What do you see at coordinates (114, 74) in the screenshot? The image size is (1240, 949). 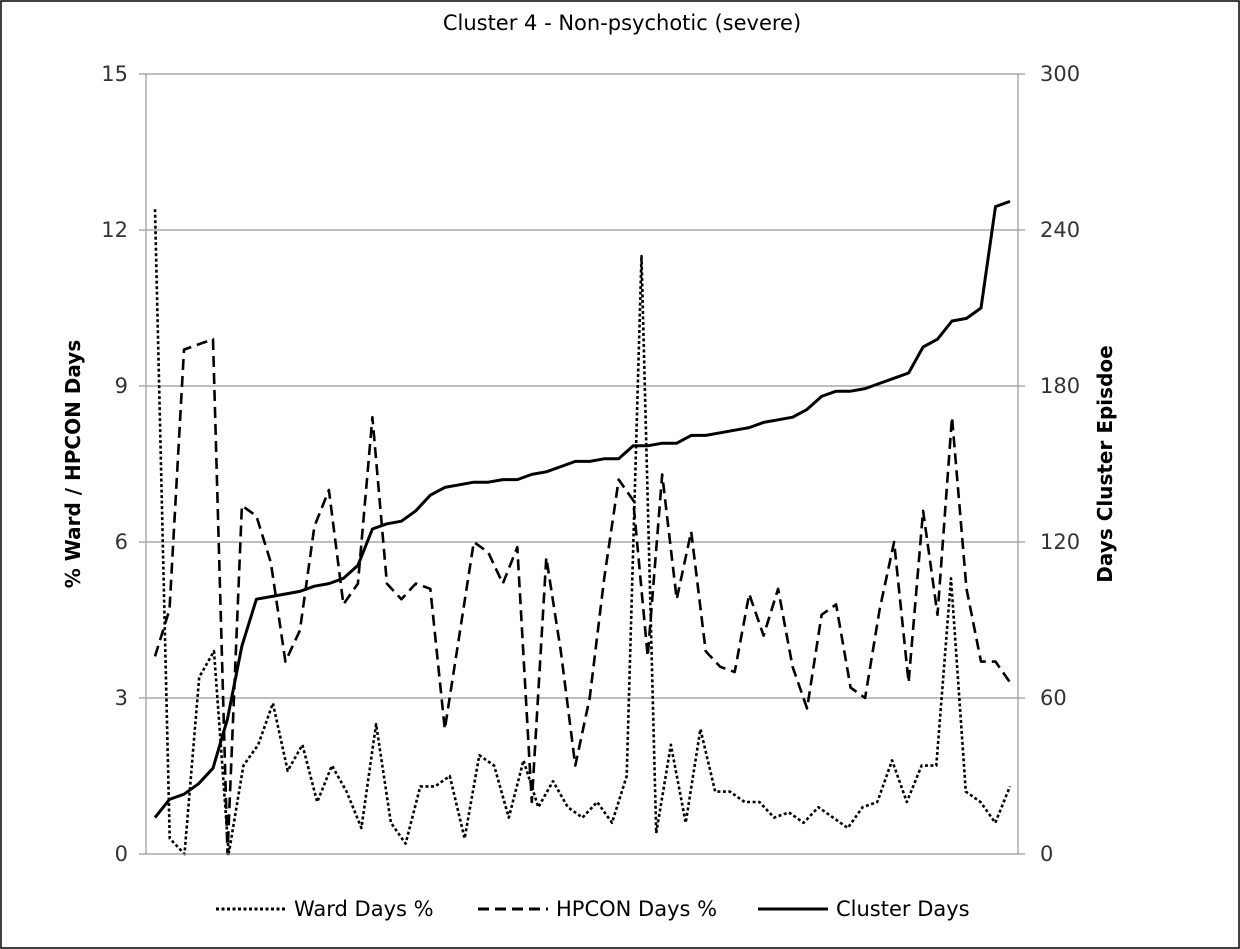 I see `y-left-tick-label: 15` at bounding box center [114, 74].